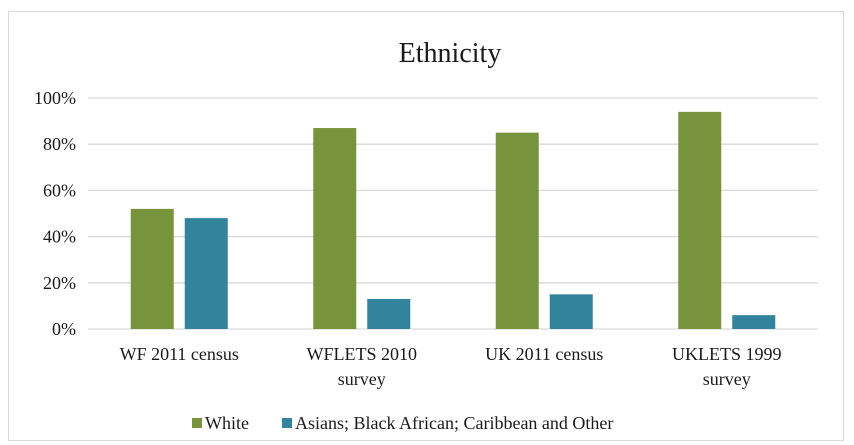  Describe the element at coordinates (450, 53) in the screenshot. I see `chart-title: Ethnicity` at that location.